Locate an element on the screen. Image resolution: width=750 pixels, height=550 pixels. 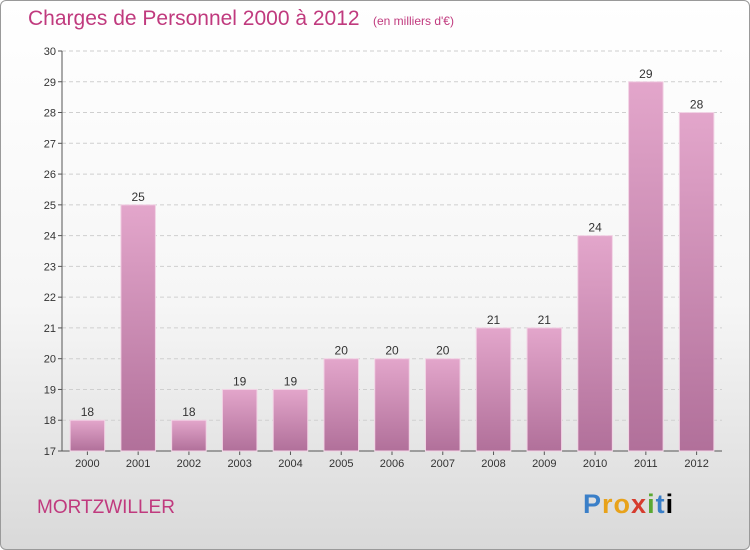
data-label: 24 is located at coordinates (595, 228).